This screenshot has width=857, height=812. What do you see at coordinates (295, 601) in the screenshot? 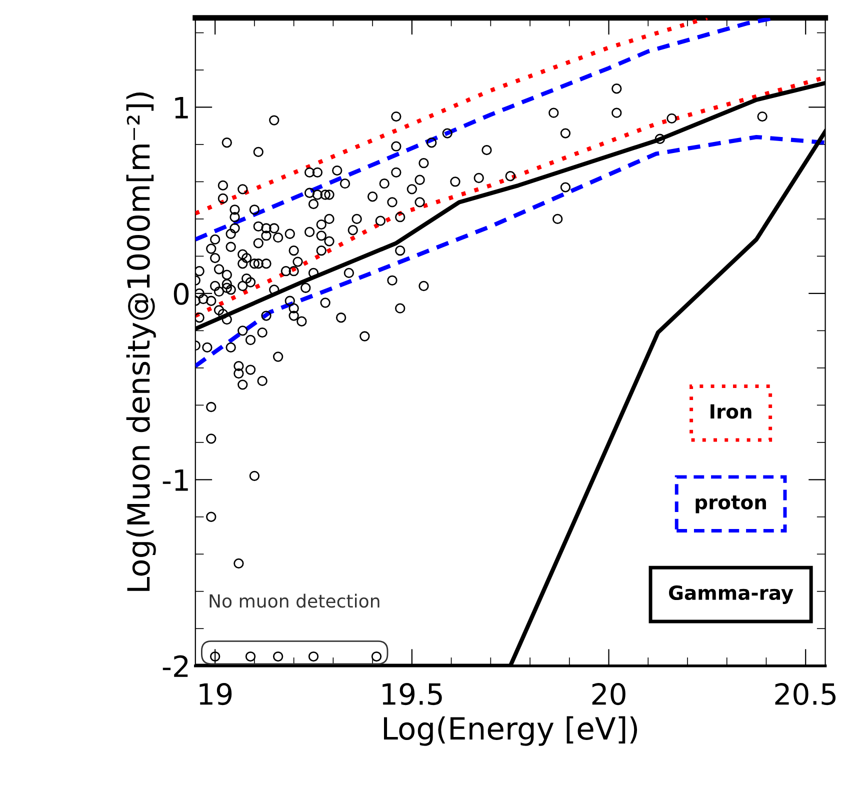
I see `annotation: No muon detection` at bounding box center [295, 601].